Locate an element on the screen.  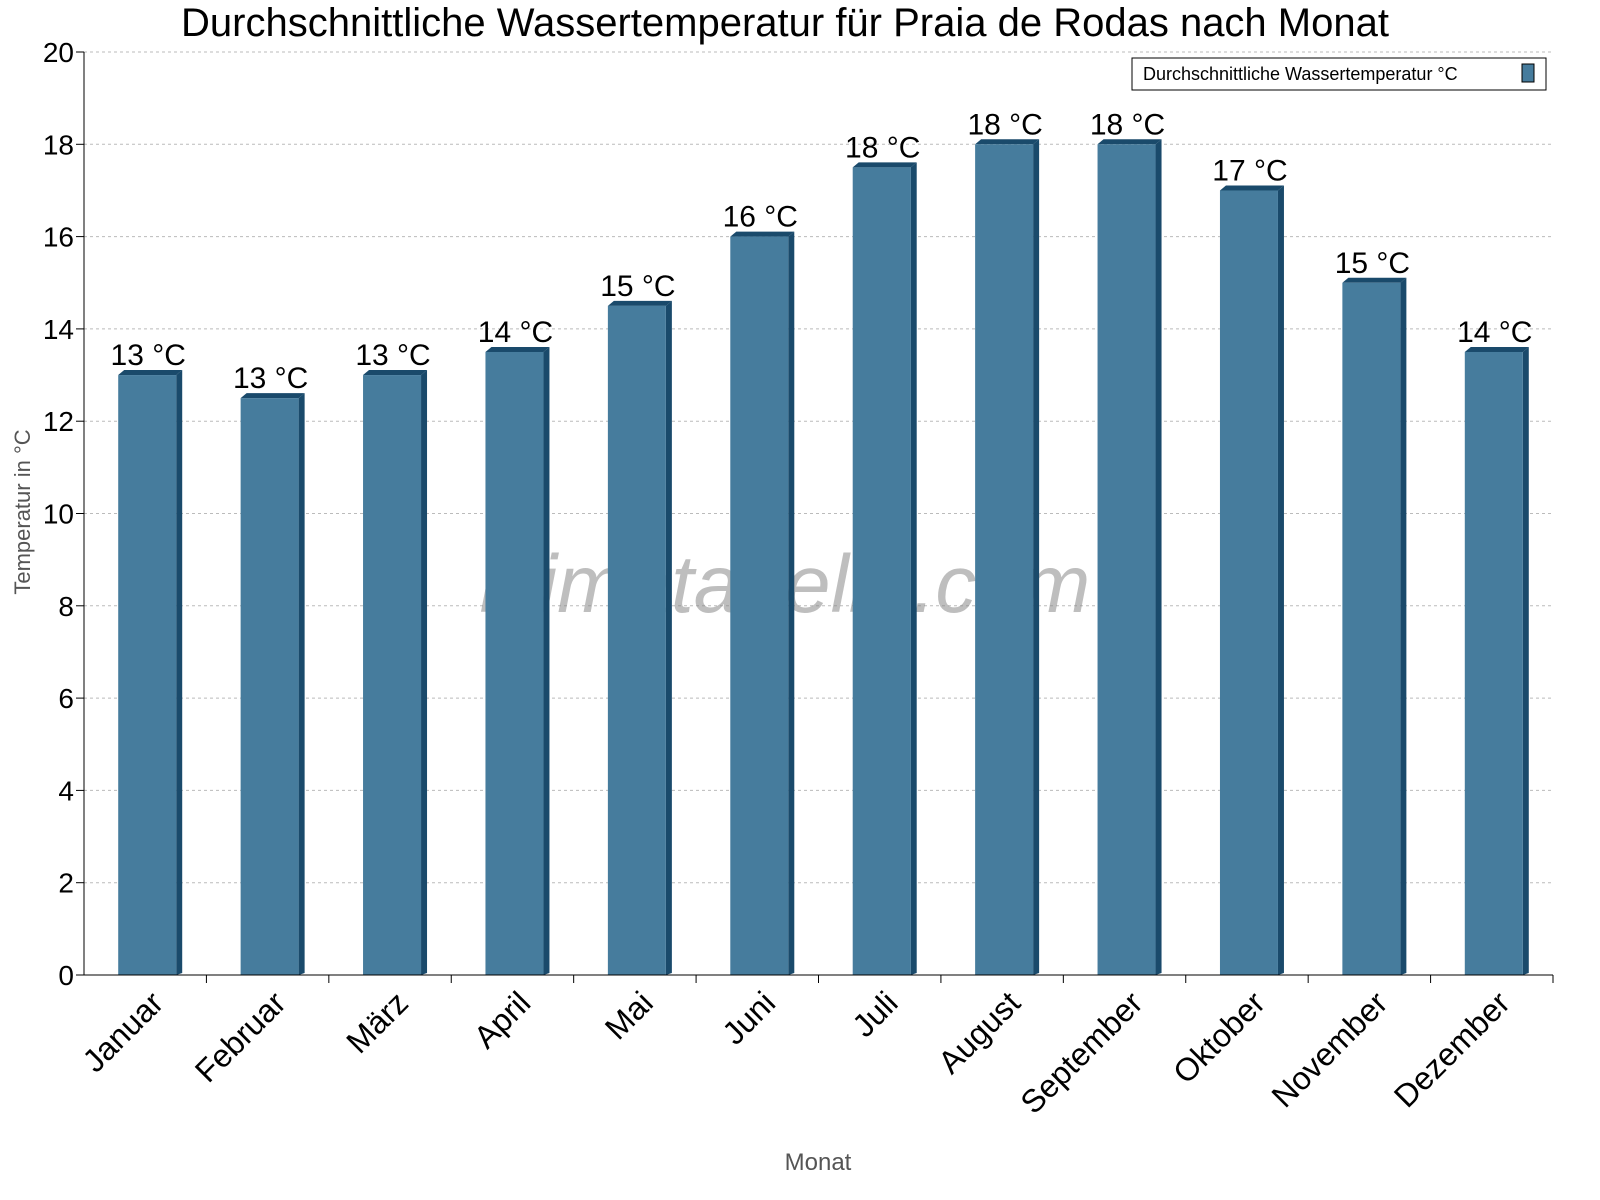
x-axis-label: Monat is located at coordinates (818, 1162).